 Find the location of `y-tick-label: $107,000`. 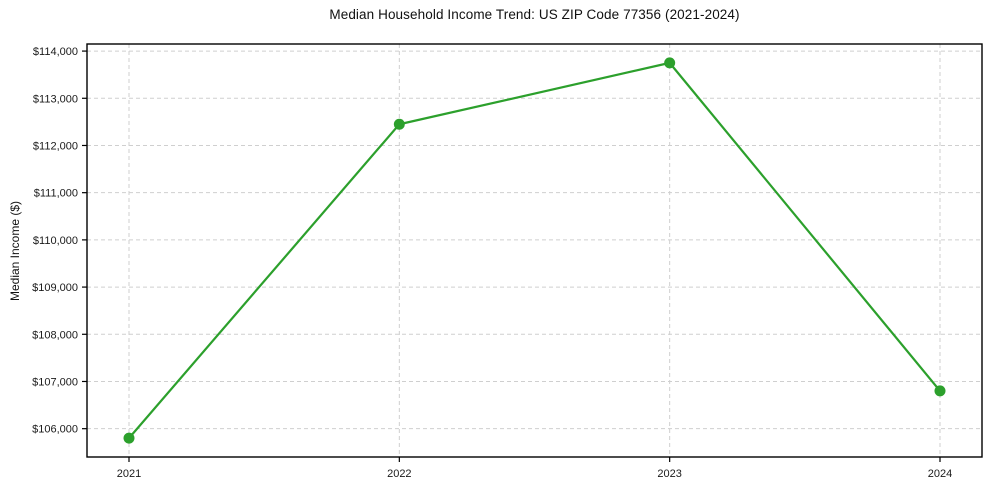

y-tick-label: $107,000 is located at coordinates (55, 382).